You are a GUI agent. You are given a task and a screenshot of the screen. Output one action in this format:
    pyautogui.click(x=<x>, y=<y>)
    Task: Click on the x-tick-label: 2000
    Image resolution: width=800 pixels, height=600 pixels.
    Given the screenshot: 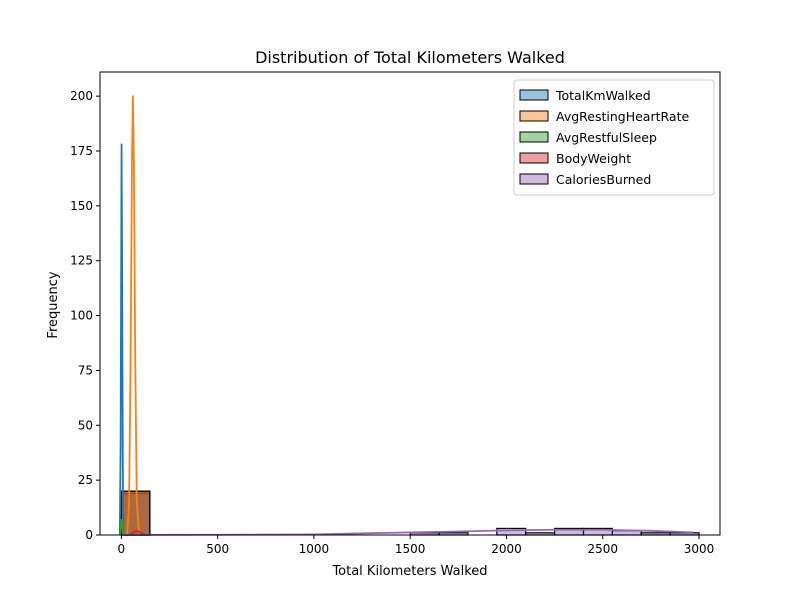 What is the action you would take?
    pyautogui.click(x=506, y=549)
    